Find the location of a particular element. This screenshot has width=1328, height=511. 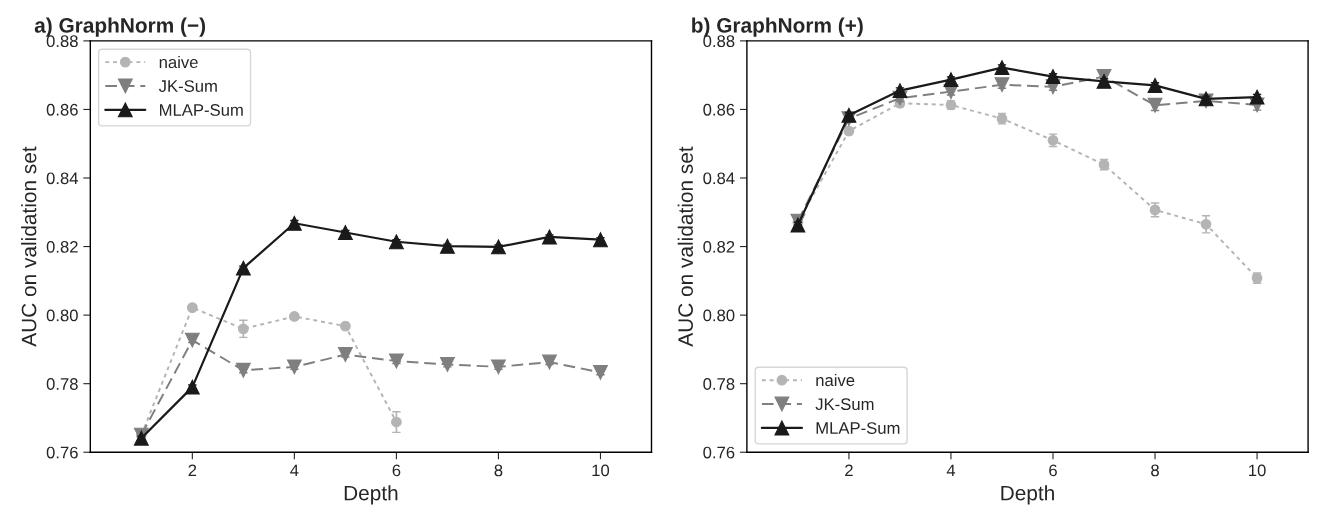

chart-title: b) GraphNorm (+) is located at coordinates (777, 27).